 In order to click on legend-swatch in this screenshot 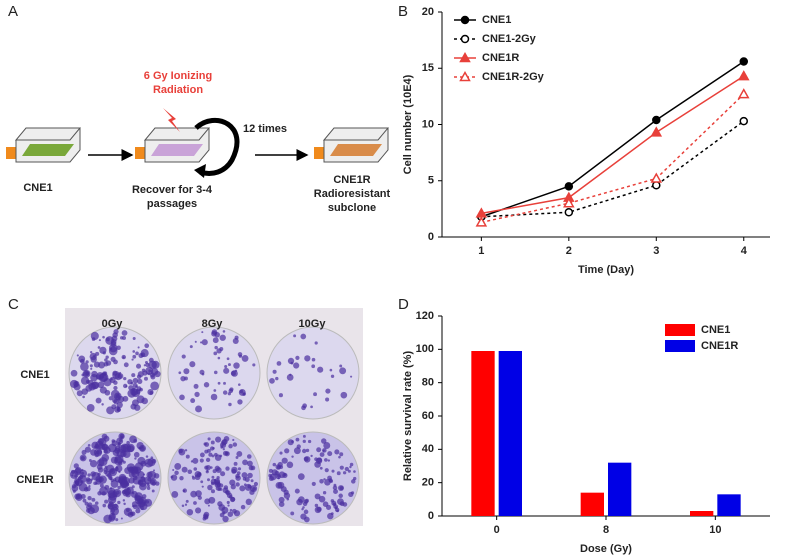, I will do `click(680, 330)`.